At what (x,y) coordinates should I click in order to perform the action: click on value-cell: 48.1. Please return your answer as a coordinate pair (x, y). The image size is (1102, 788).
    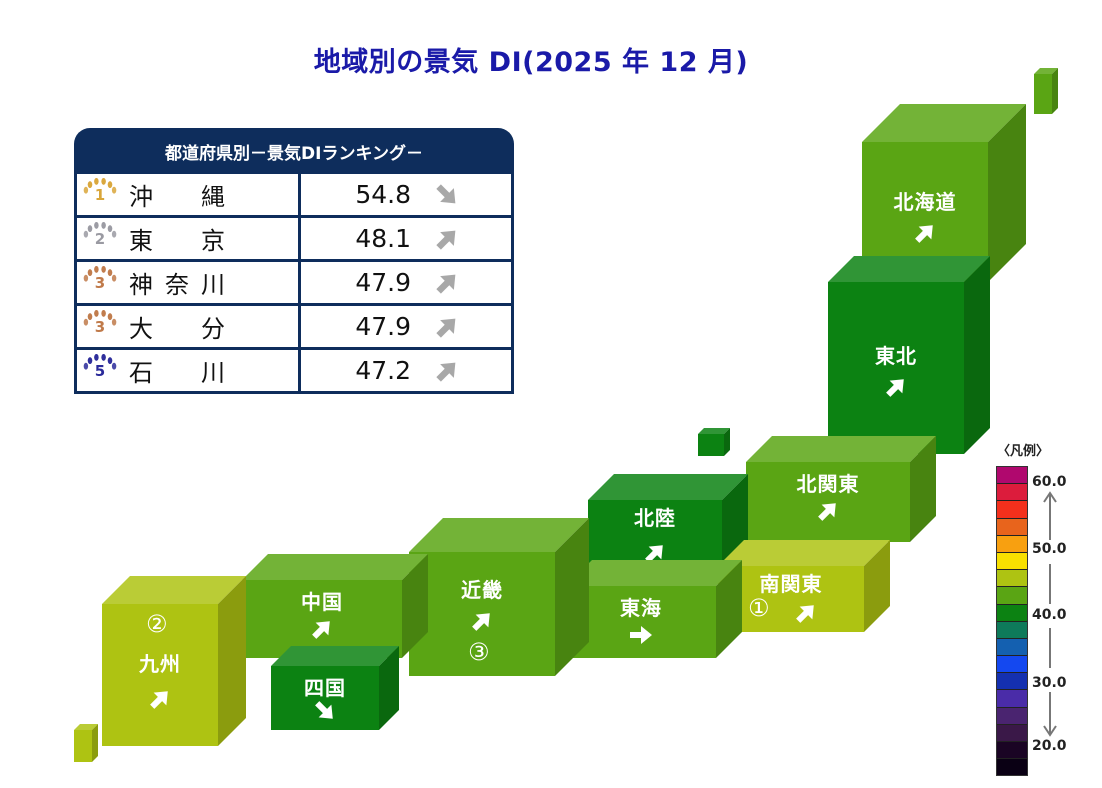
    Looking at the image, I should click on (406, 238).